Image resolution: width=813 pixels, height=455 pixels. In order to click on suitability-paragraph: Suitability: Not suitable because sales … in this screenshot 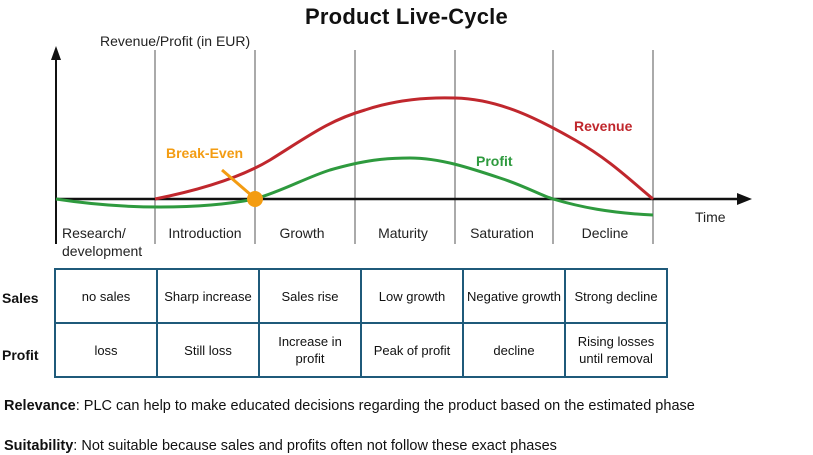, I will do `click(280, 446)`.